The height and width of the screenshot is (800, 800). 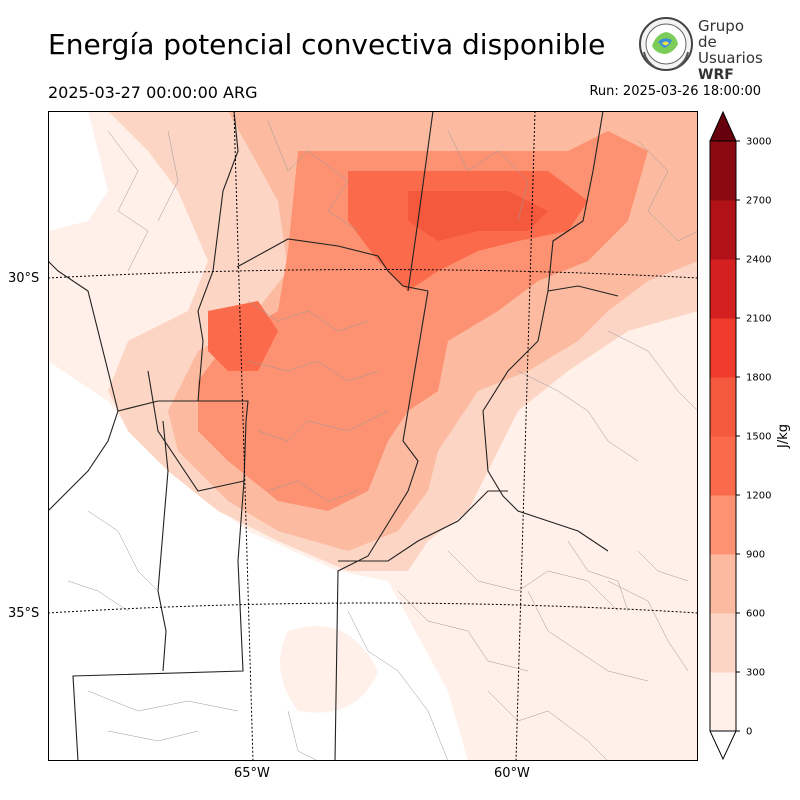 I want to click on colorbar-tick-label: 2700, so click(x=758, y=201).